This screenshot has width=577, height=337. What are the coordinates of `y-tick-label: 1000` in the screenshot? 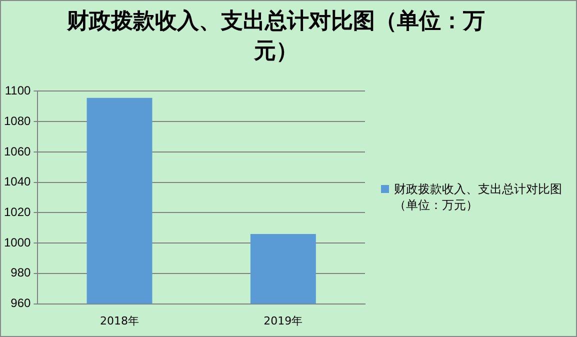 It's located at (18, 242).